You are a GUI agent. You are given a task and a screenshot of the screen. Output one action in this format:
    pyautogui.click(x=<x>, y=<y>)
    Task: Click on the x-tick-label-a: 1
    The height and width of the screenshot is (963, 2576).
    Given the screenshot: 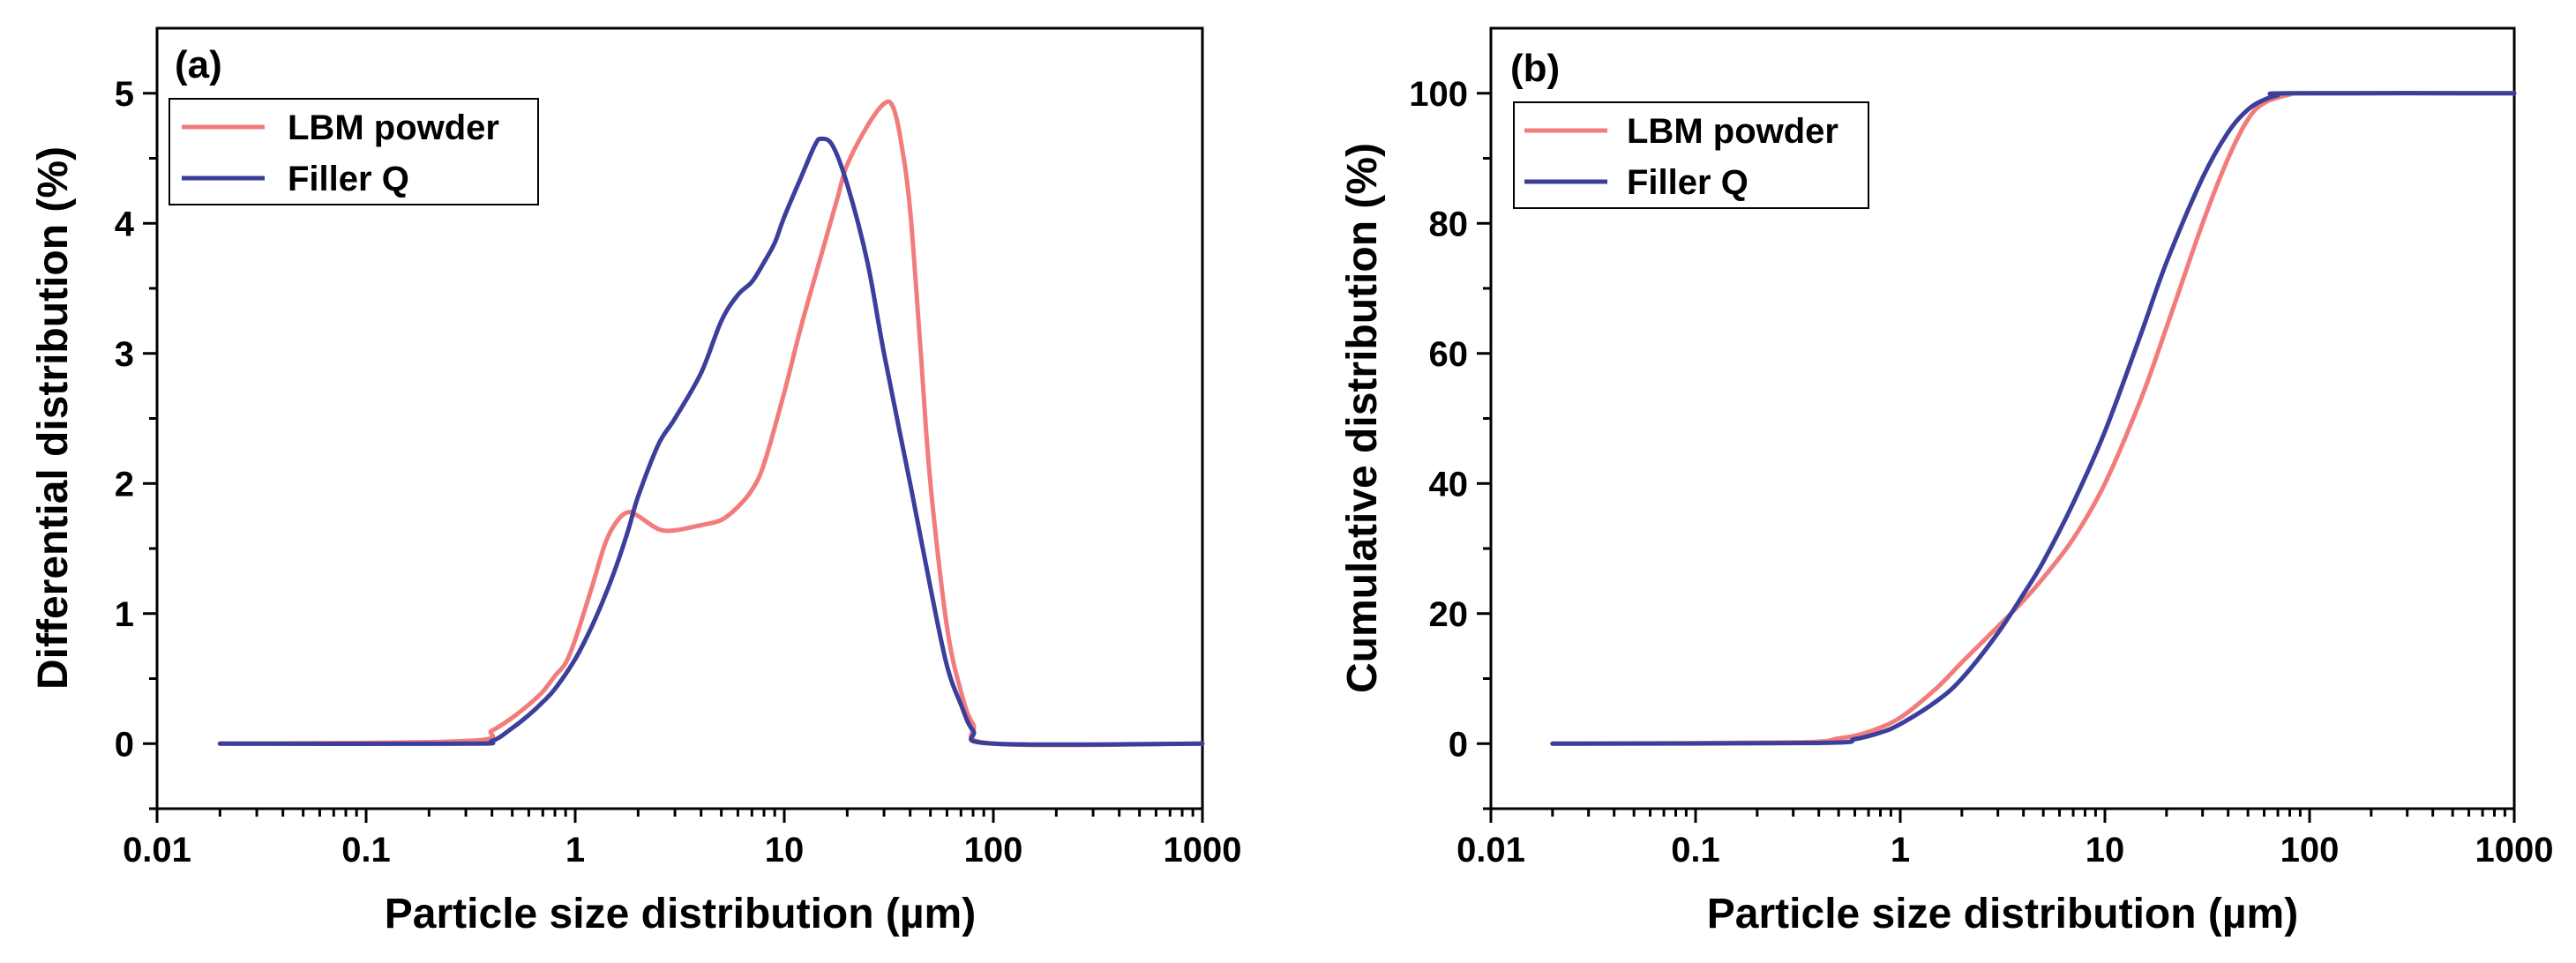 What is the action you would take?
    pyautogui.click(x=575, y=850)
    